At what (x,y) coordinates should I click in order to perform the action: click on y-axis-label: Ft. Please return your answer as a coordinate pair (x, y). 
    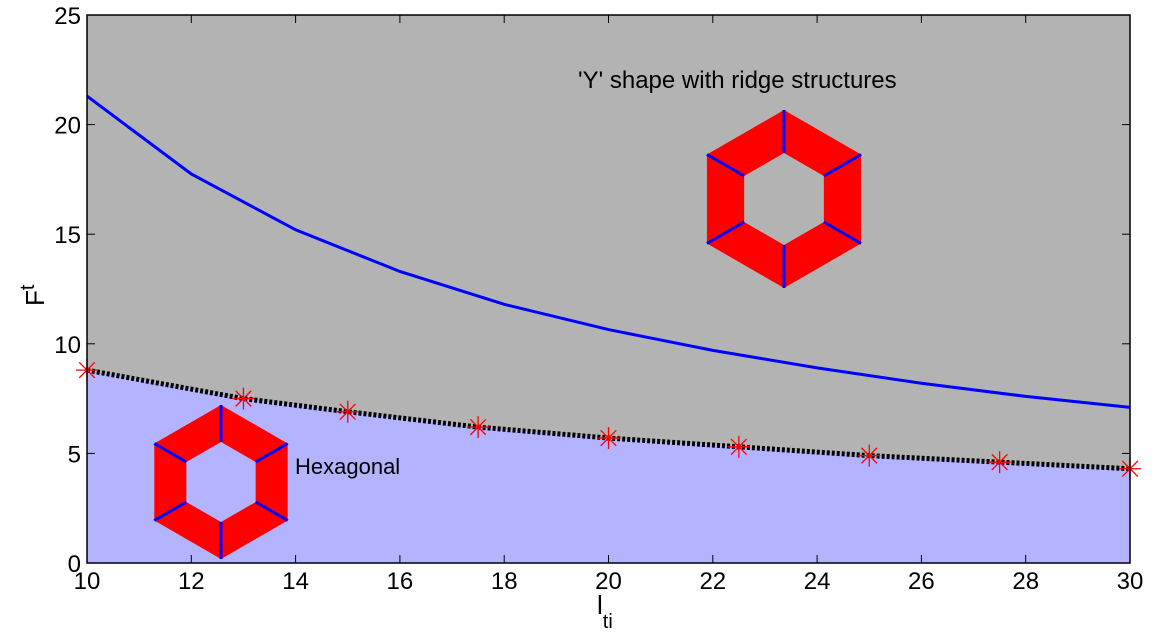
    Looking at the image, I should click on (33, 295).